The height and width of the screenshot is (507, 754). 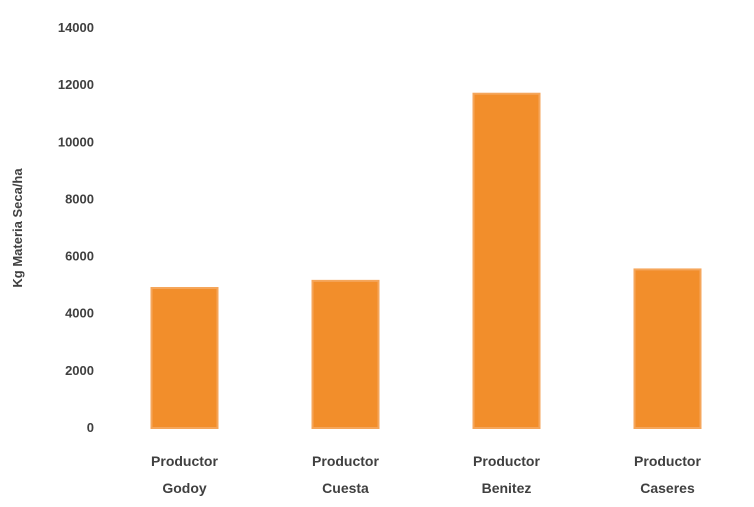 What do you see at coordinates (76, 141) in the screenshot?
I see `y-tick-label: 10000` at bounding box center [76, 141].